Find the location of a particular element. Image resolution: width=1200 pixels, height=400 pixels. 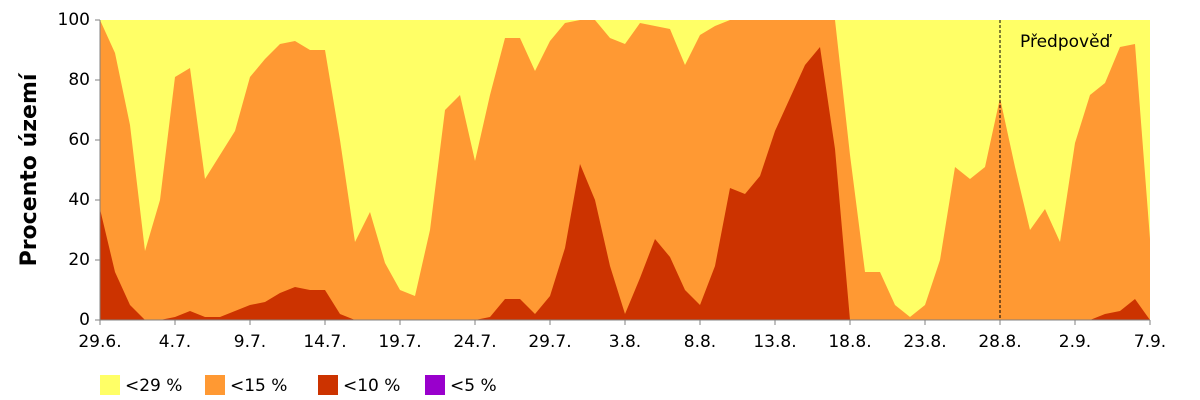

x-tick-label: 24.7. is located at coordinates (474, 342).